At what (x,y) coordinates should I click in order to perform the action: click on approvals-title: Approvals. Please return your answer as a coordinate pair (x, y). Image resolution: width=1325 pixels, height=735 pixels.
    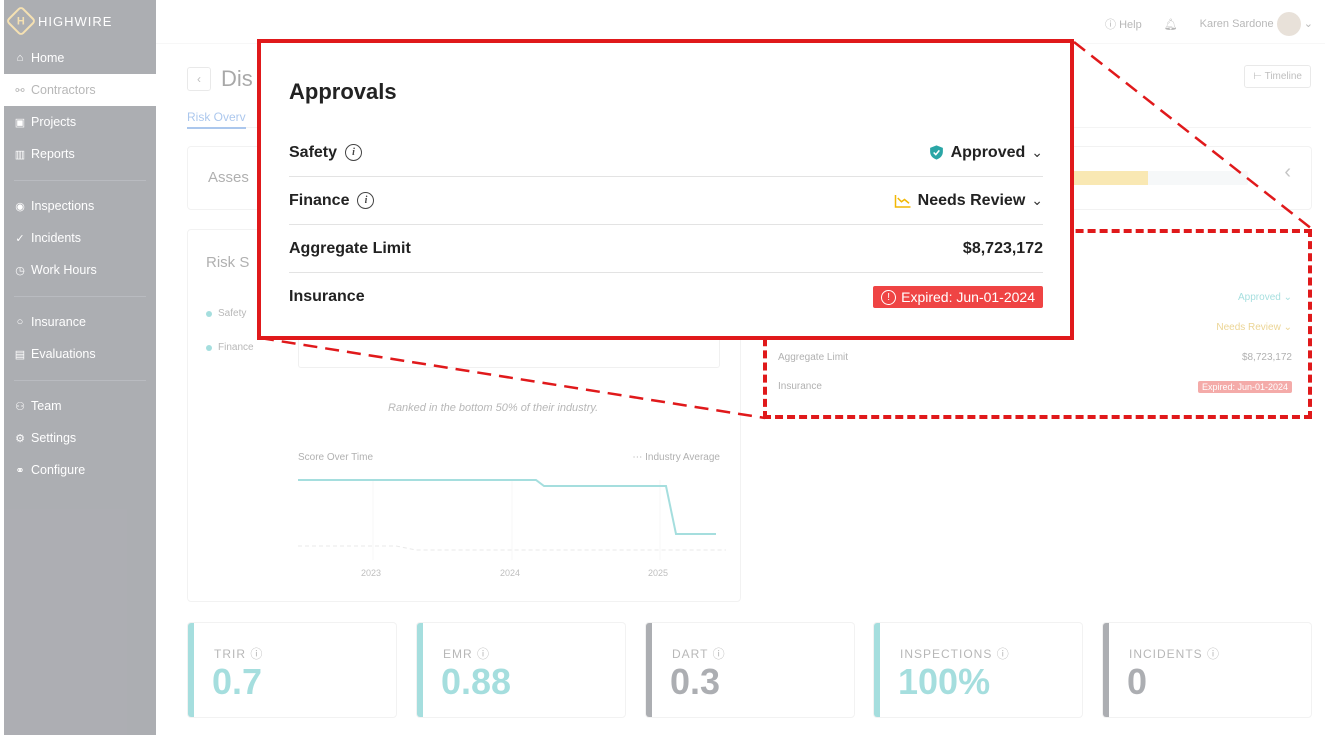
    Looking at the image, I should click on (343, 91).